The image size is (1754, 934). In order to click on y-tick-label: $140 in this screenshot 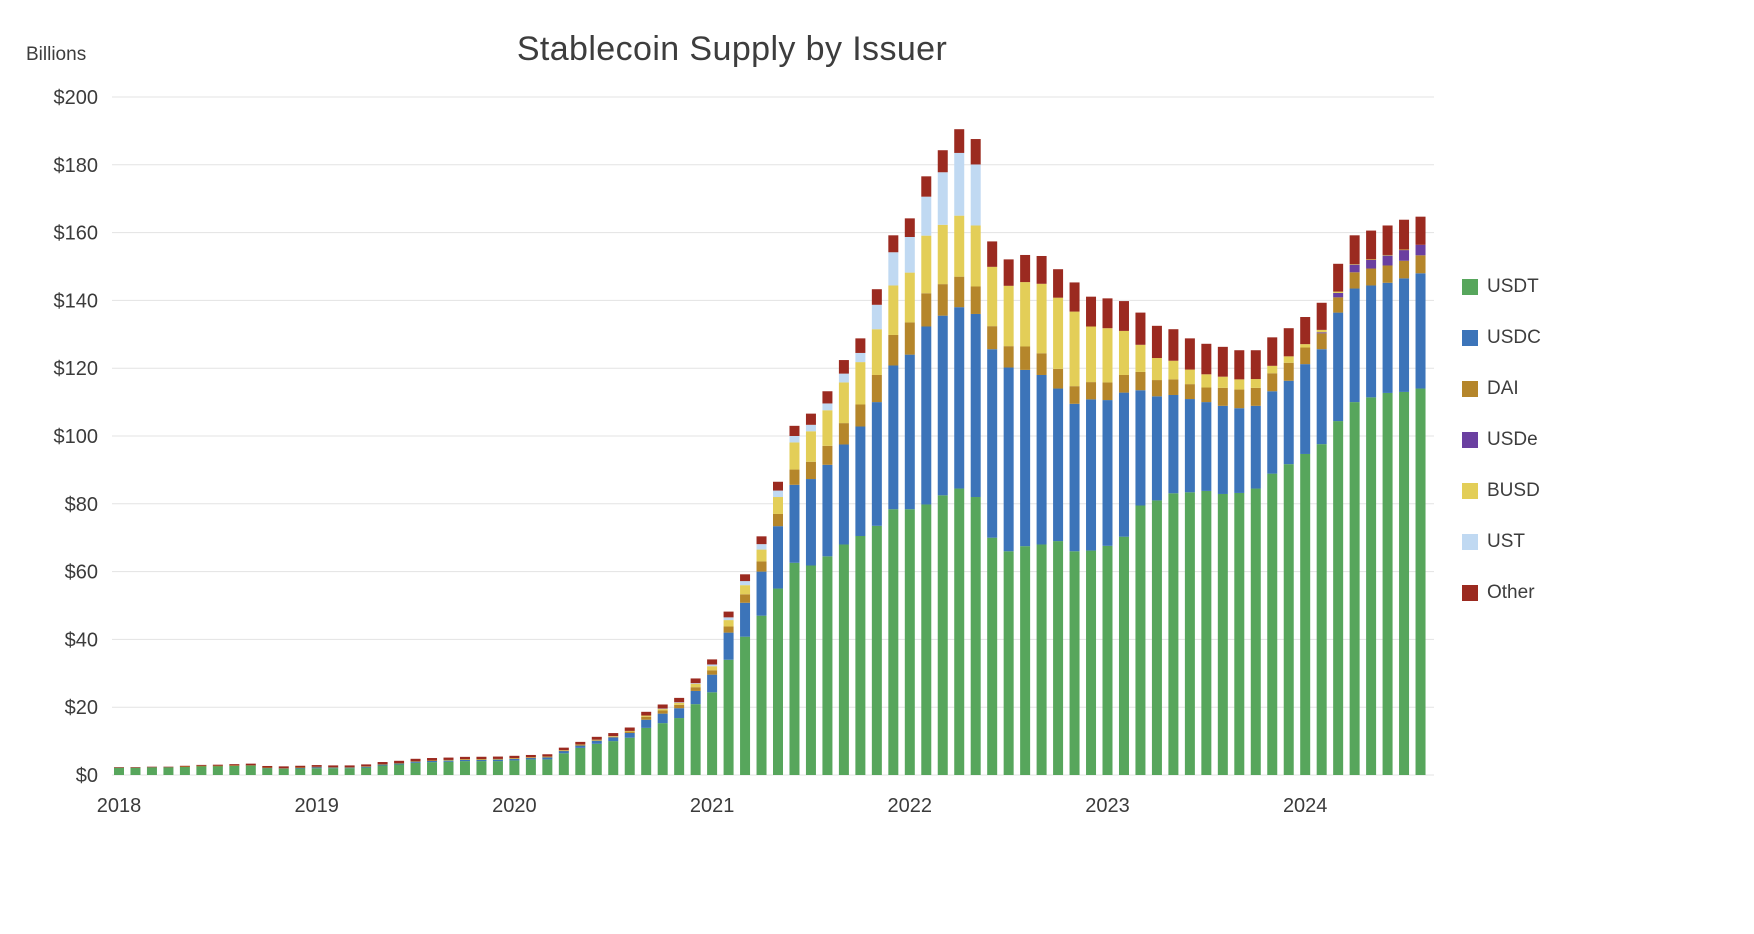, I will do `click(76, 301)`.